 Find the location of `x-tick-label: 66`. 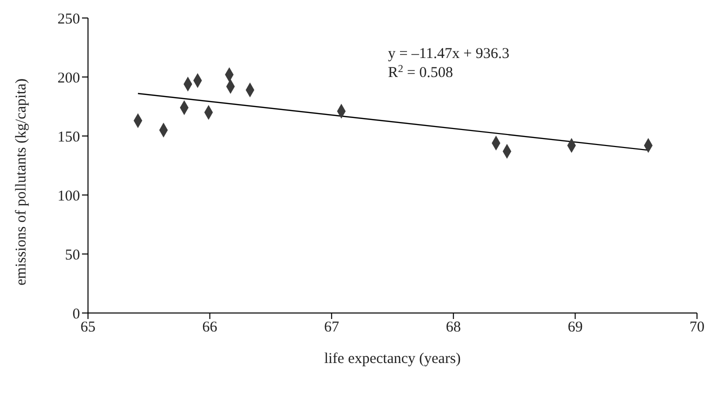

x-tick-label: 66 is located at coordinates (210, 328).